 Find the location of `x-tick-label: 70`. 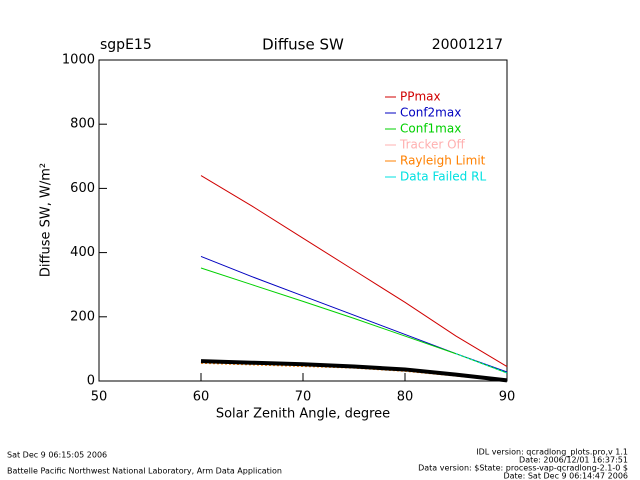

x-tick-label: 70 is located at coordinates (303, 397).